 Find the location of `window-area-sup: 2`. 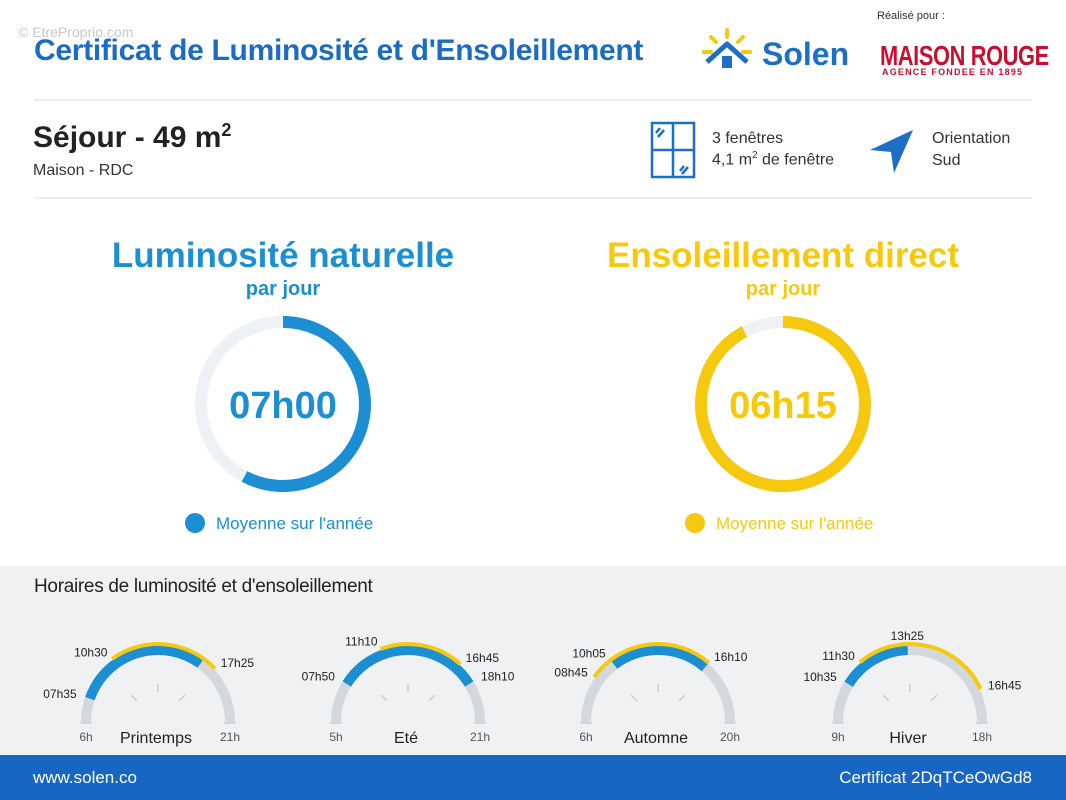

window-area-sup: 2 is located at coordinates (755, 155).